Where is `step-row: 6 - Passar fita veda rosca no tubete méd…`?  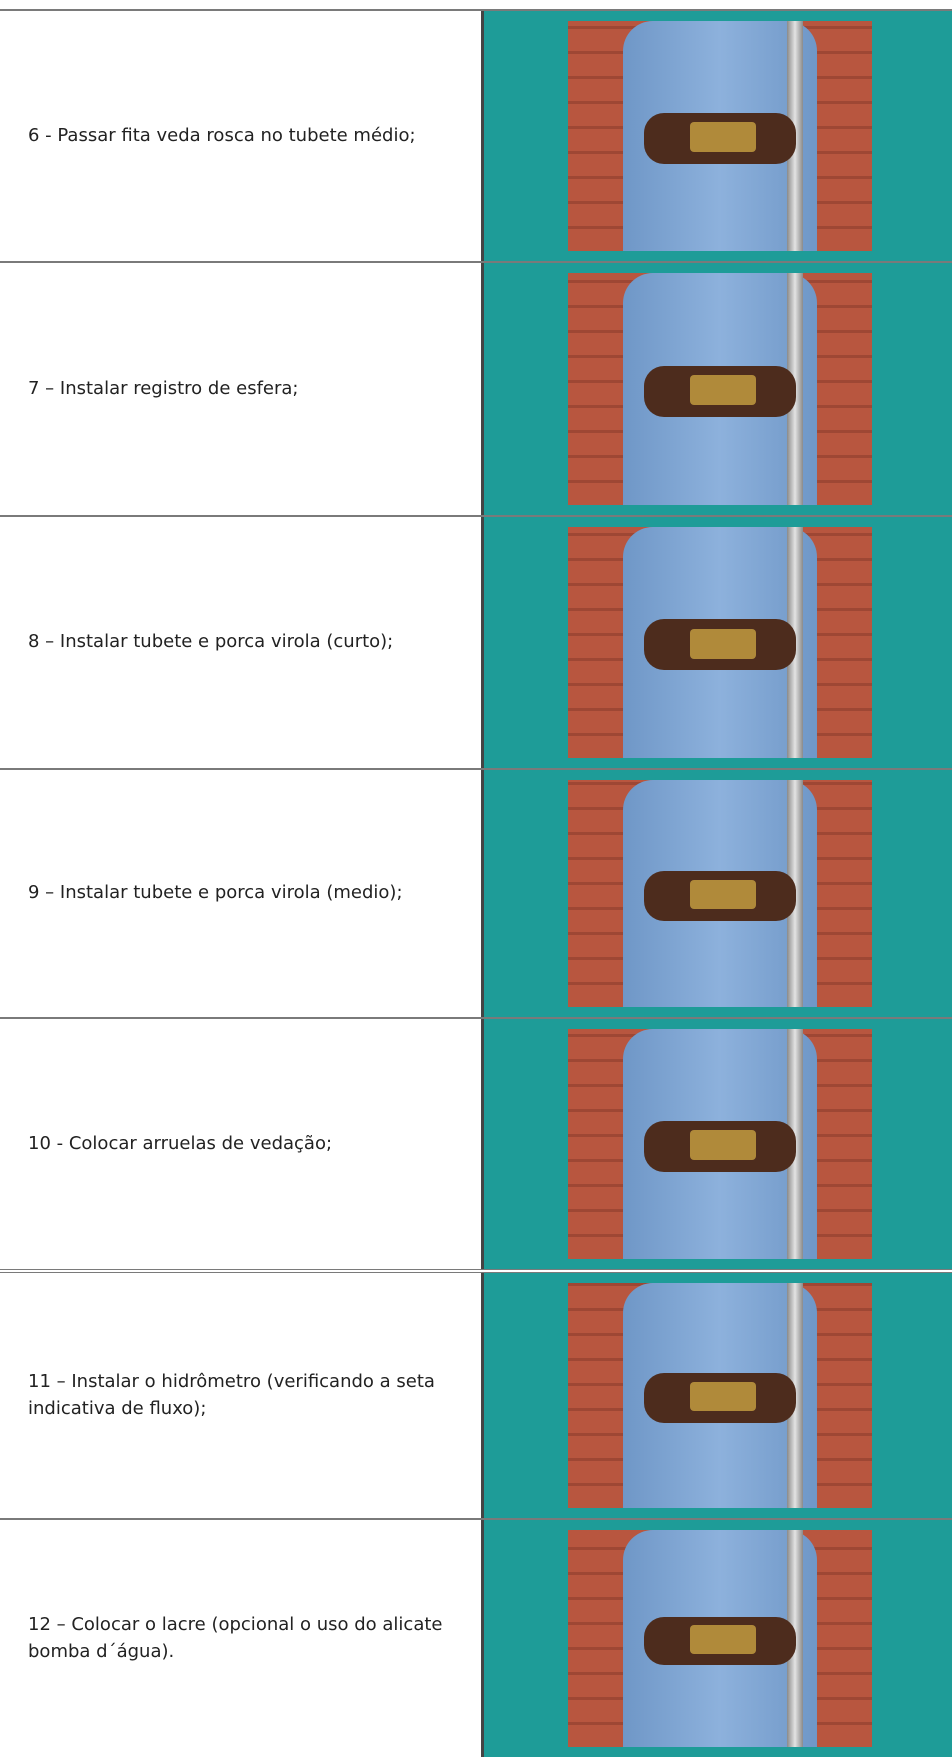 step-row: 6 - Passar fita veda rosca no tubete méd… is located at coordinates (476, 135).